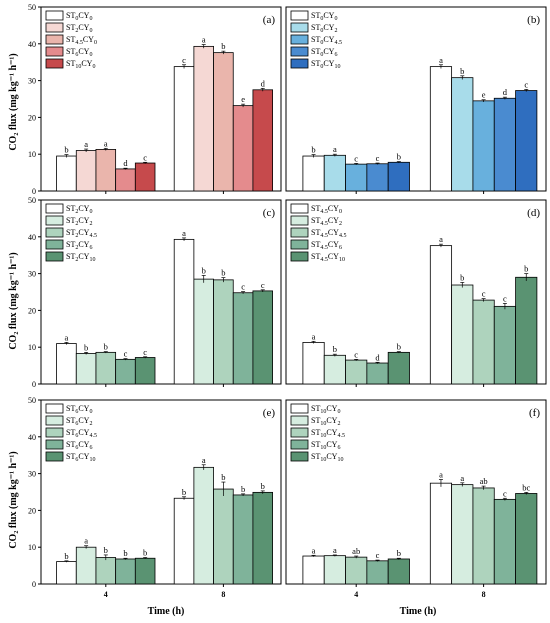  What do you see at coordinates (223, 594) in the screenshot?
I see `x-tick-label: 8` at bounding box center [223, 594].